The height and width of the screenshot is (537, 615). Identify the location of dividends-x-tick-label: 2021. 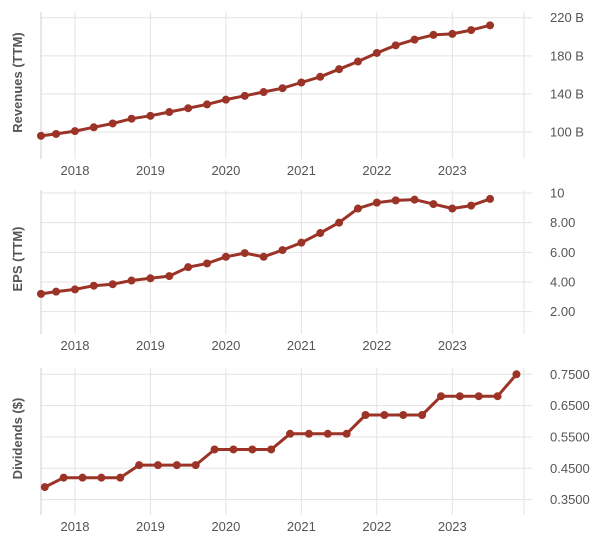
(301, 526).